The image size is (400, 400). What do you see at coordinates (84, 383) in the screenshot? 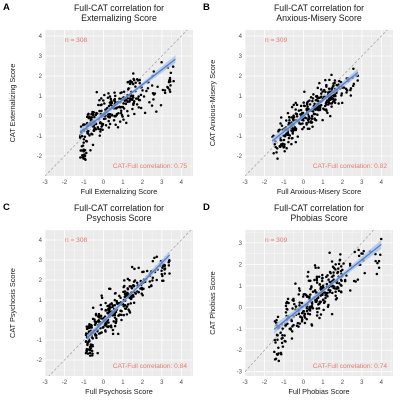
I see `x-tick-label: -1` at bounding box center [84, 383].